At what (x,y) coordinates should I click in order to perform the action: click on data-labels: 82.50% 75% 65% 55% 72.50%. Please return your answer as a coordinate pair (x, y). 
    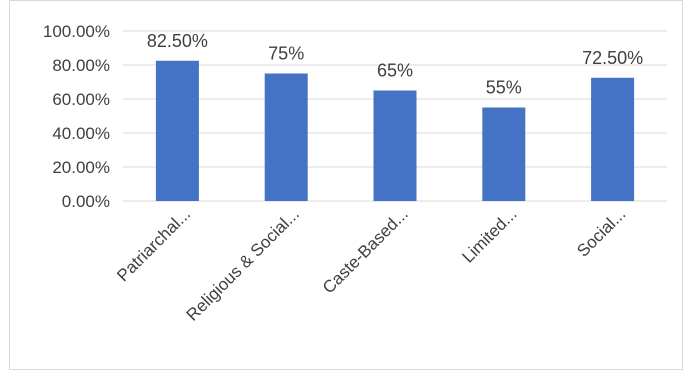
    Looking at the image, I should click on (395, 64).